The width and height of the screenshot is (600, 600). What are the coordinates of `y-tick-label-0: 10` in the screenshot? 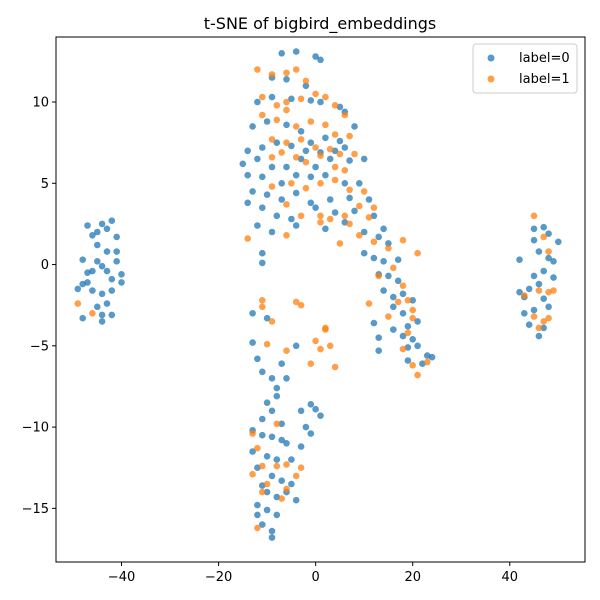 It's located at (40, 103).